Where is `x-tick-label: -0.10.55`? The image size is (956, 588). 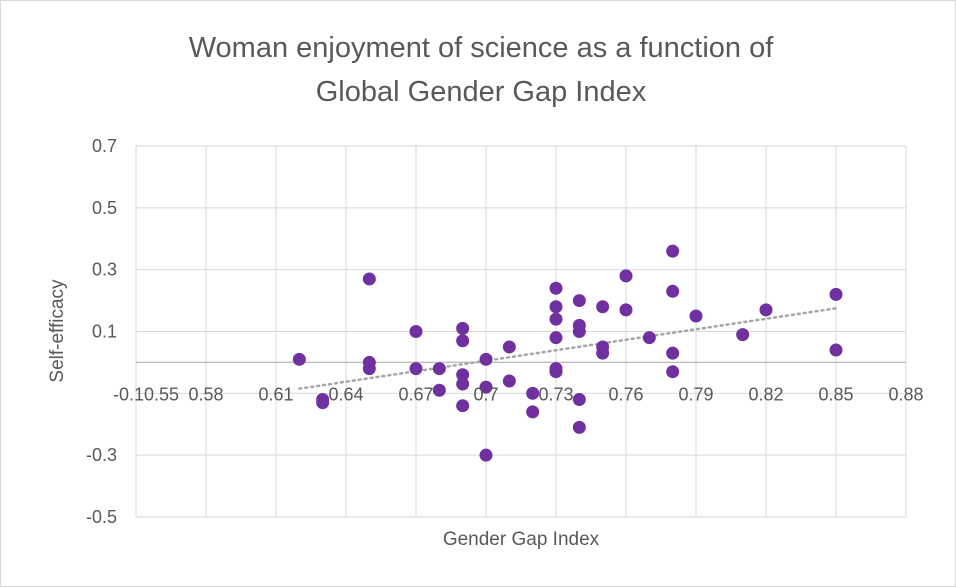 x-tick-label: -0.10.55 is located at coordinates (146, 394).